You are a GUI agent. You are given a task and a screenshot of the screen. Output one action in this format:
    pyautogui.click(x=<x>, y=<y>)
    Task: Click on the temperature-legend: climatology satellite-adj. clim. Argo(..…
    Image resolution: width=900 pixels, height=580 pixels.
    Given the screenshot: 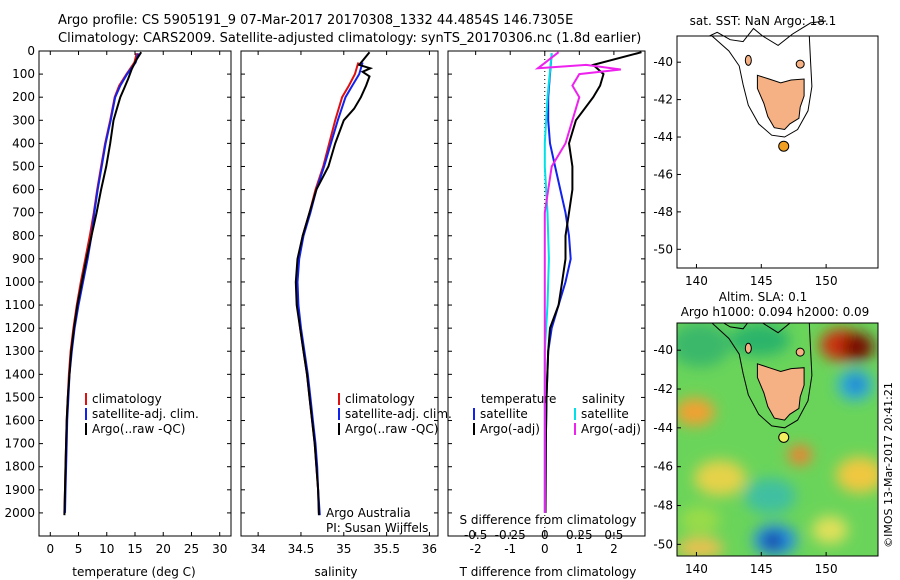 What is the action you would take?
    pyautogui.click(x=142, y=414)
    